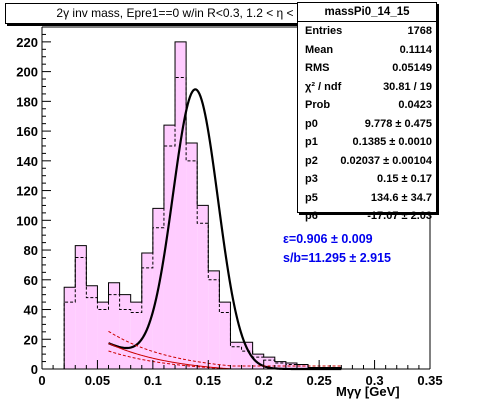 The height and width of the screenshot is (411, 479). Describe the element at coordinates (368, 391) in the screenshot. I see `x-axis-title: Mγγ [GeV]` at that location.